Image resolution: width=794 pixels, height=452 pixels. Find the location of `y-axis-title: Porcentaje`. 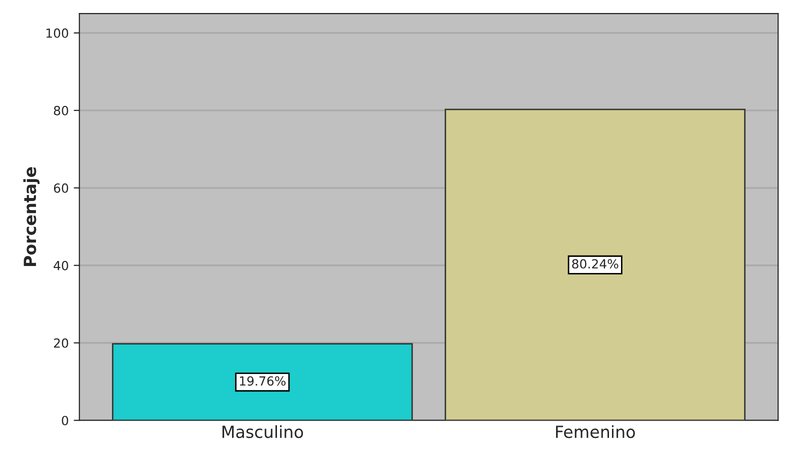

y-axis-title: Porcentaje is located at coordinates (31, 216).